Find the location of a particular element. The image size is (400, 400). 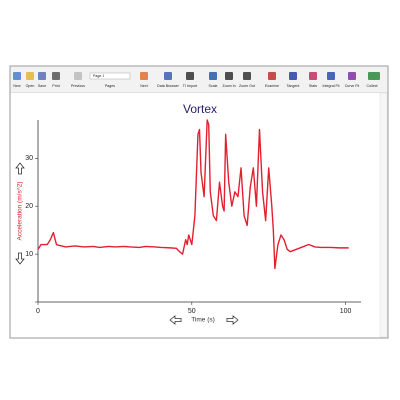

toolbar-button: Open is located at coordinates (30, 80).